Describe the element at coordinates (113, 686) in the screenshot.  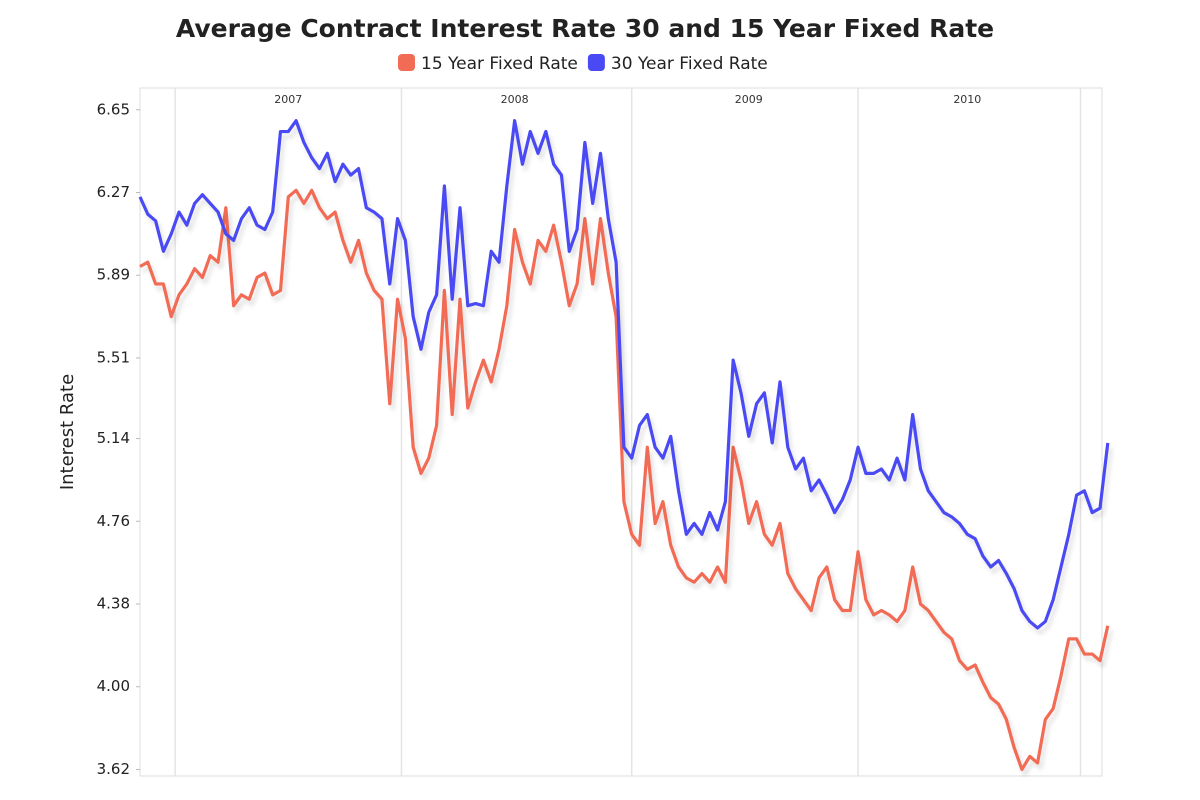
I see `y-tick-label: 4.00` at that location.